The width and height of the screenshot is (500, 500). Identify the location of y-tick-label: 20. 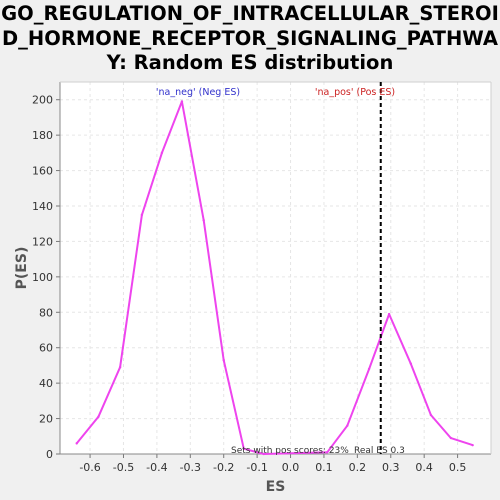
(46, 419).